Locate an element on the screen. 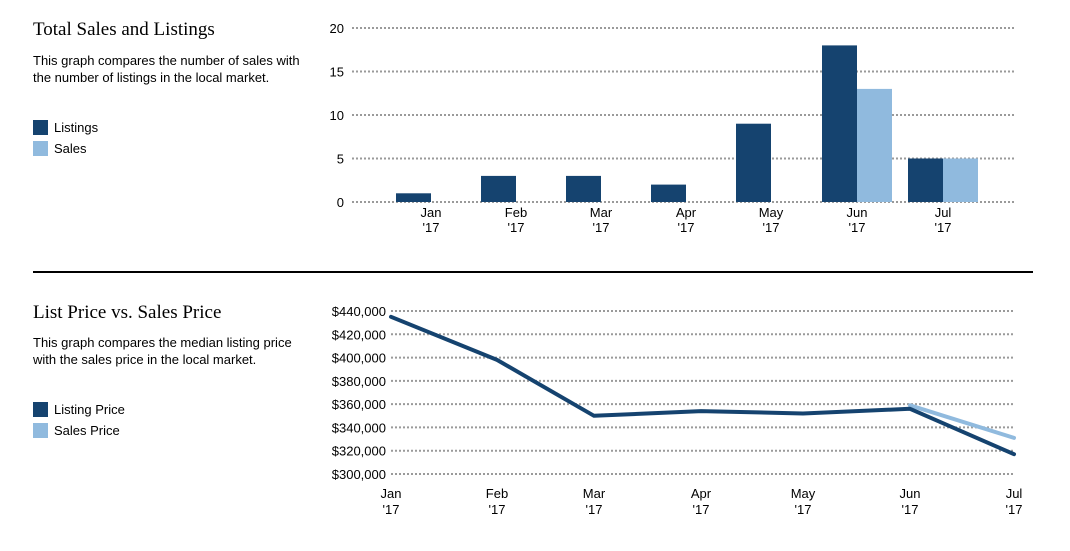 This screenshot has width=1070, height=551. section-divider is located at coordinates (533, 272).